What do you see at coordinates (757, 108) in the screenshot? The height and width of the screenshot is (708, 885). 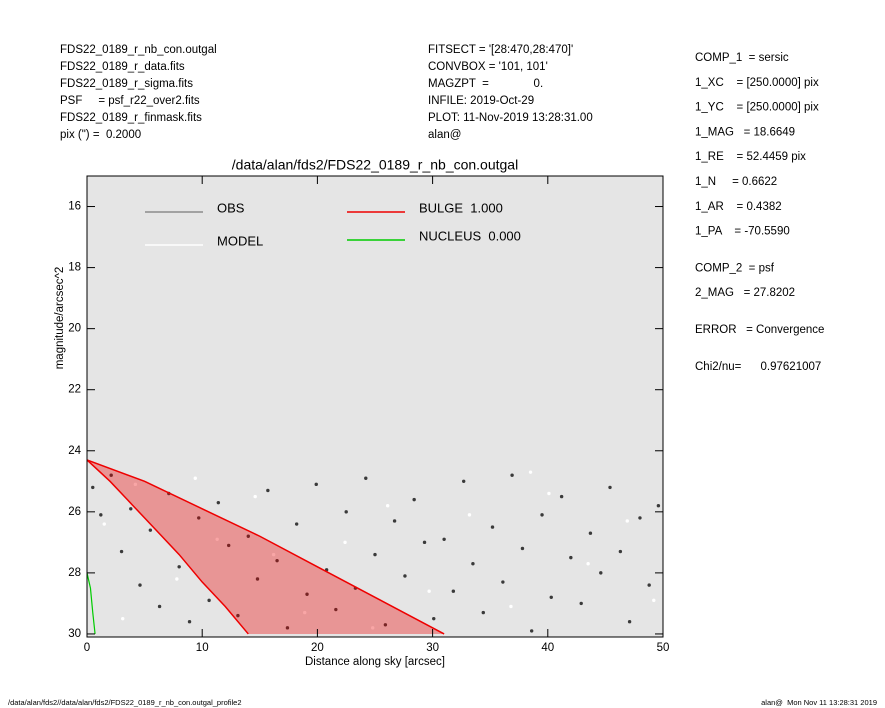 I see `fit-parameter: 1_YC = [250.0000] pix` at bounding box center [757, 108].